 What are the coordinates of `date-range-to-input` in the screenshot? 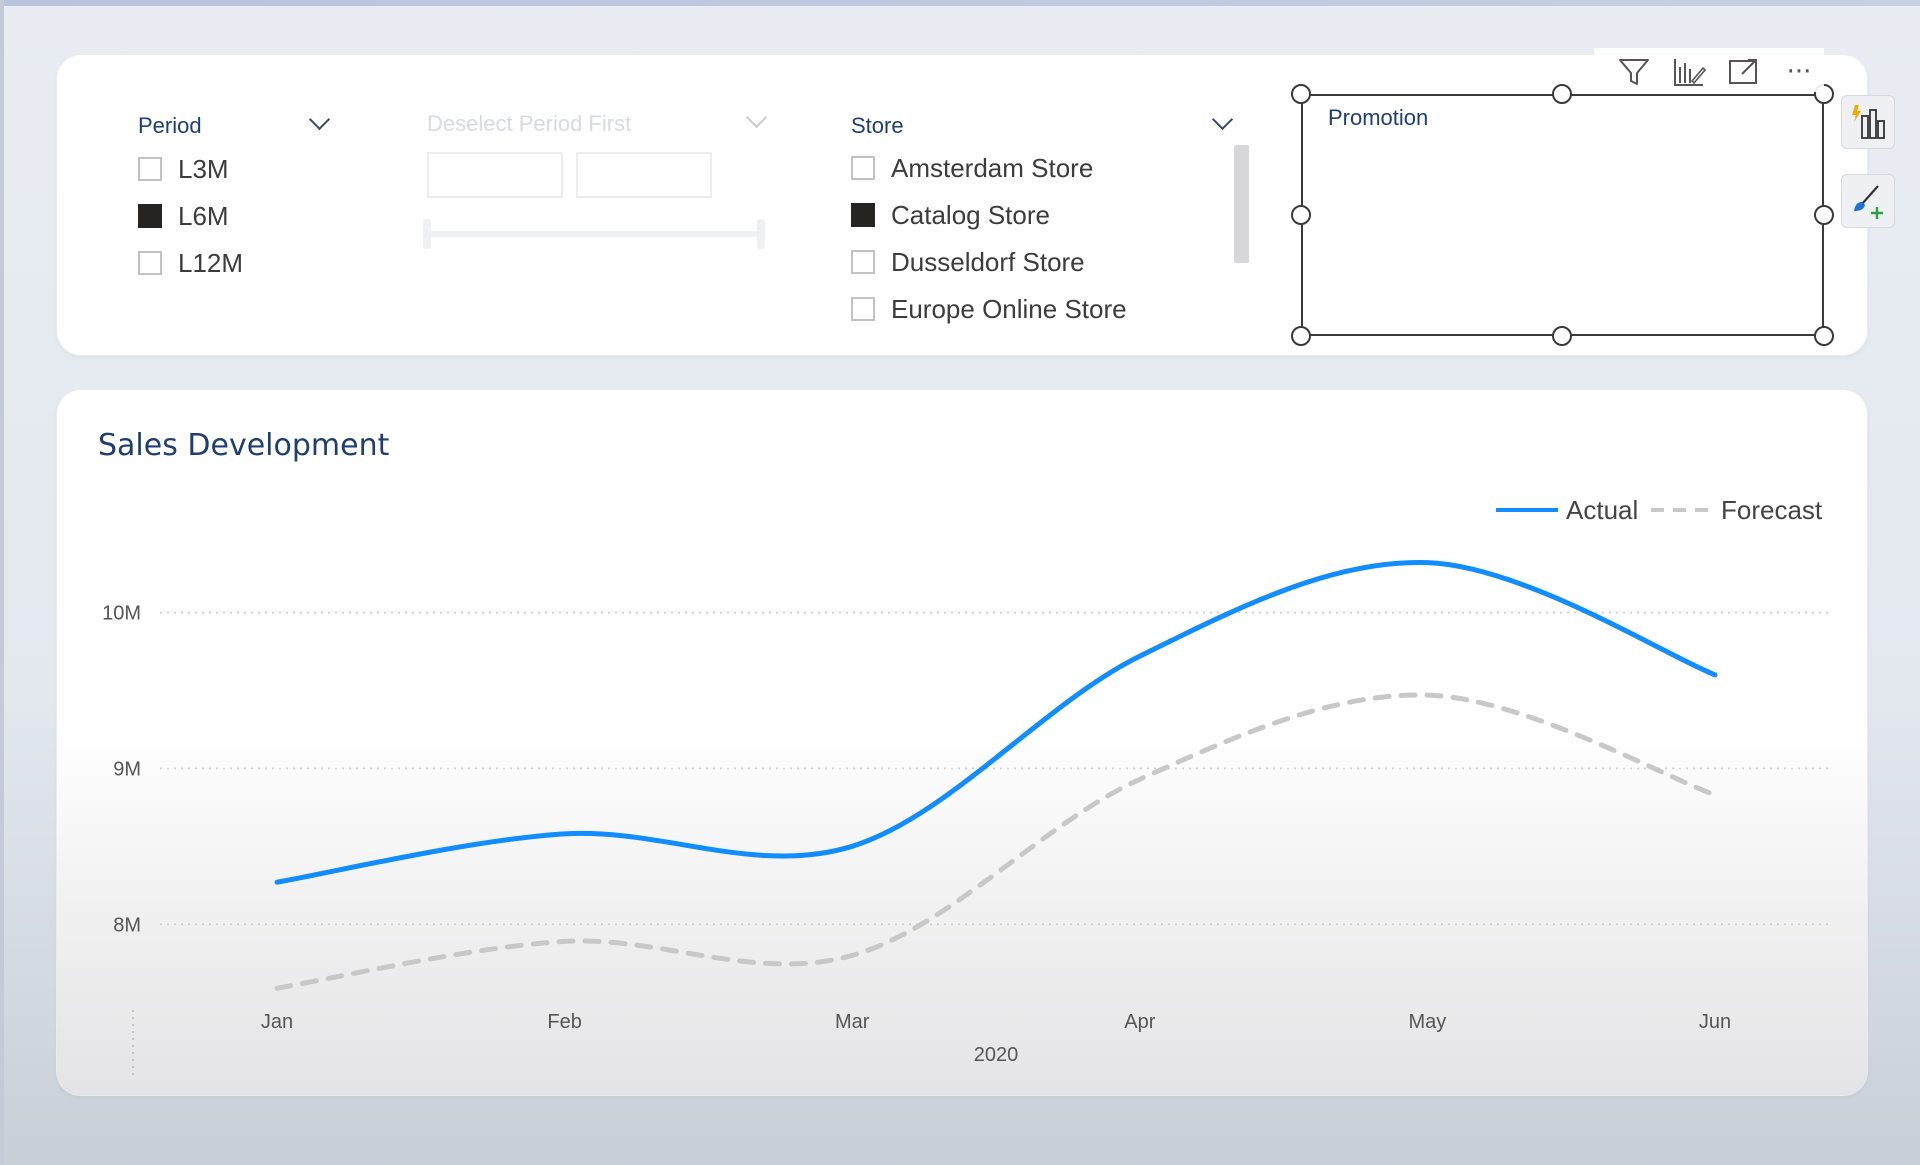 It's located at (644, 175).